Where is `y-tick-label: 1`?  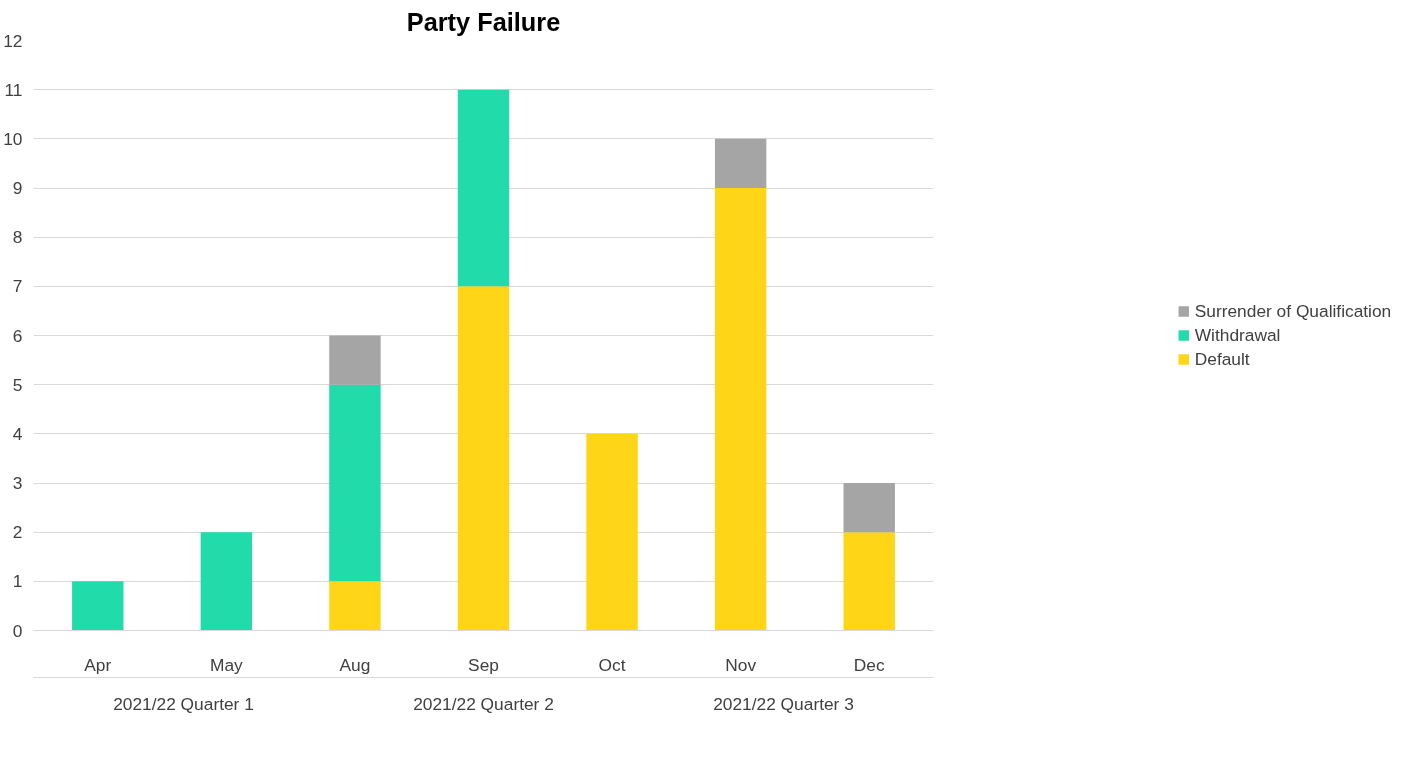
y-tick-label: 1 is located at coordinates (17, 581).